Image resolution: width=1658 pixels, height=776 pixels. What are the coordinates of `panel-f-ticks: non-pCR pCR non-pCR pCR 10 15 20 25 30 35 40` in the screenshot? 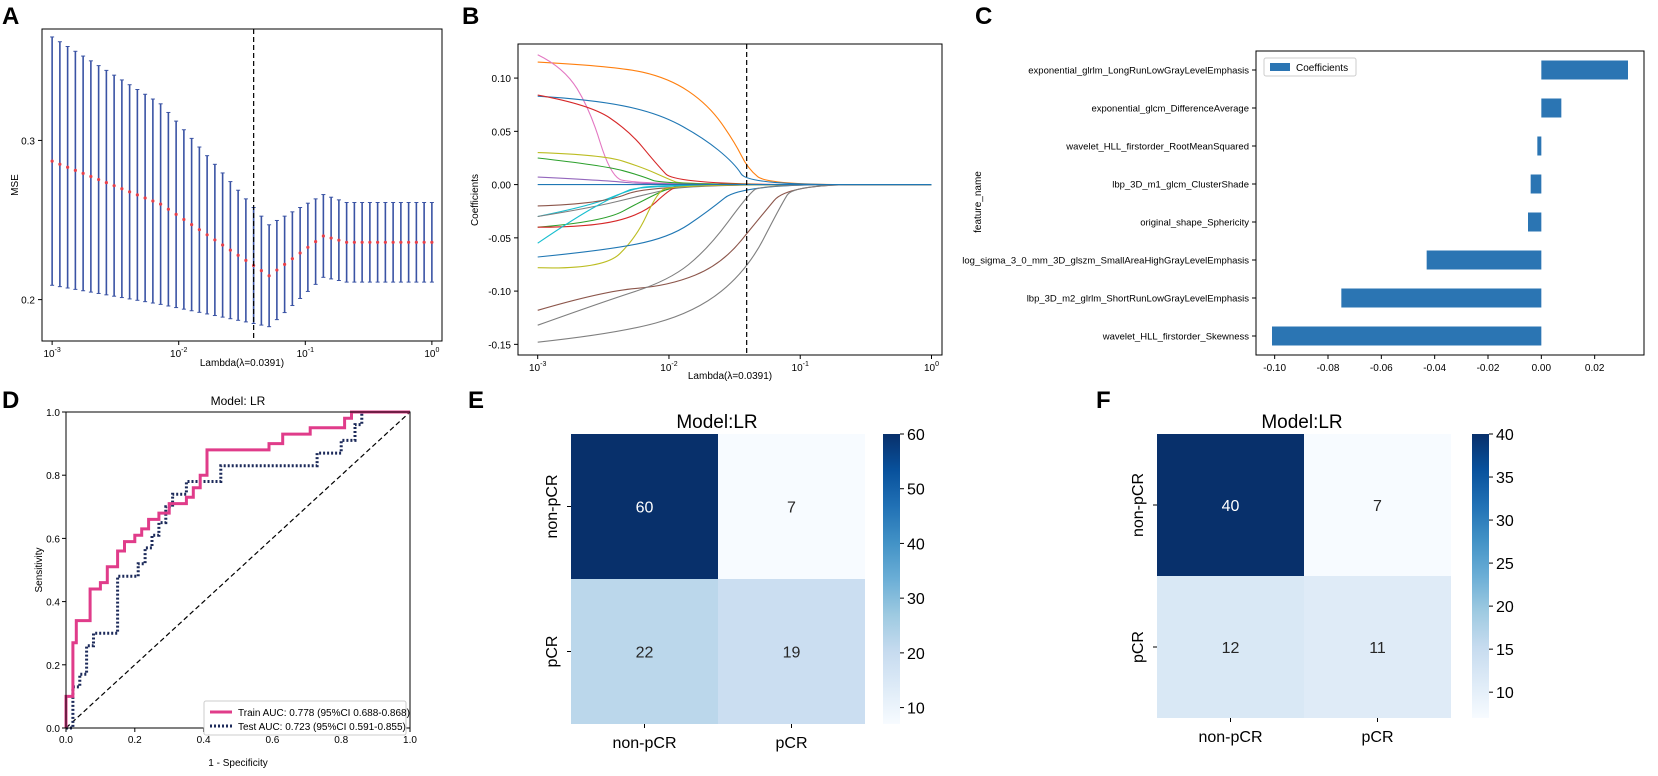 It's located at (1322, 586).